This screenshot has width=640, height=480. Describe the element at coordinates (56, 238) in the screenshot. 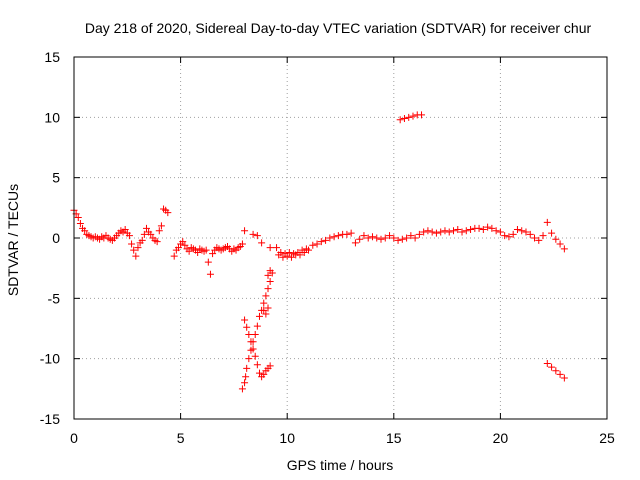

I see `y-tick-label: 0` at that location.